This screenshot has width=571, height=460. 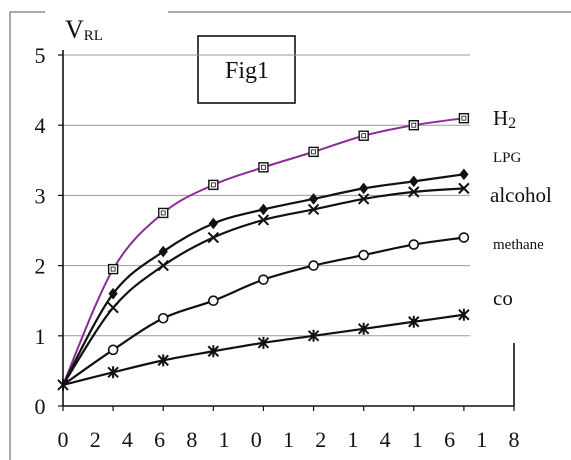 I want to click on y-axis-label-sub: RL, so click(x=93, y=36).